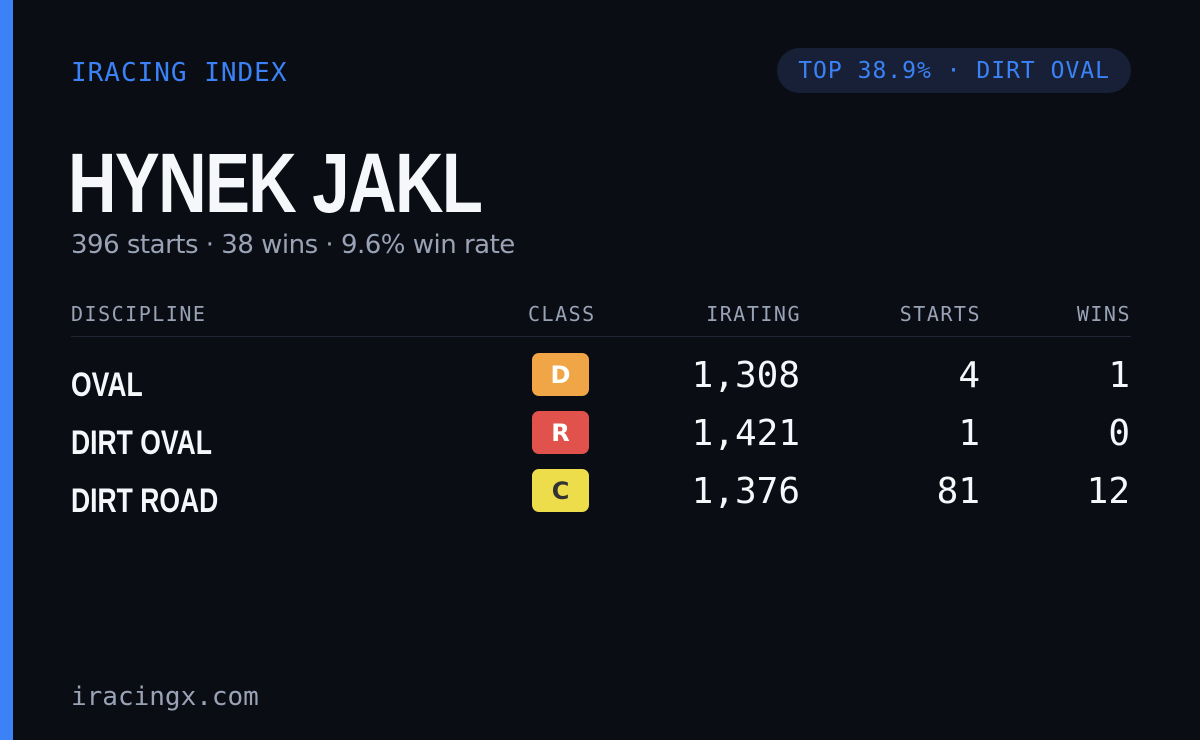 This screenshot has height=740, width=1200. What do you see at coordinates (145, 501) in the screenshot?
I see `discipline-name: DIRT ROAD` at bounding box center [145, 501].